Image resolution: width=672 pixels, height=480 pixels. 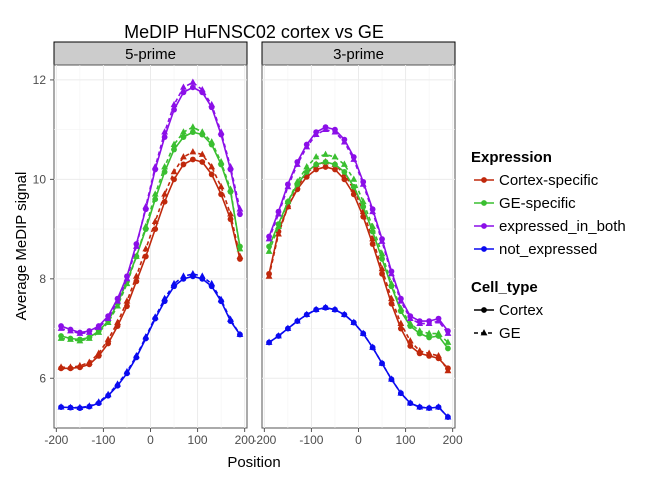 I want to click on legend-label: Cortex, so click(x=521, y=310).